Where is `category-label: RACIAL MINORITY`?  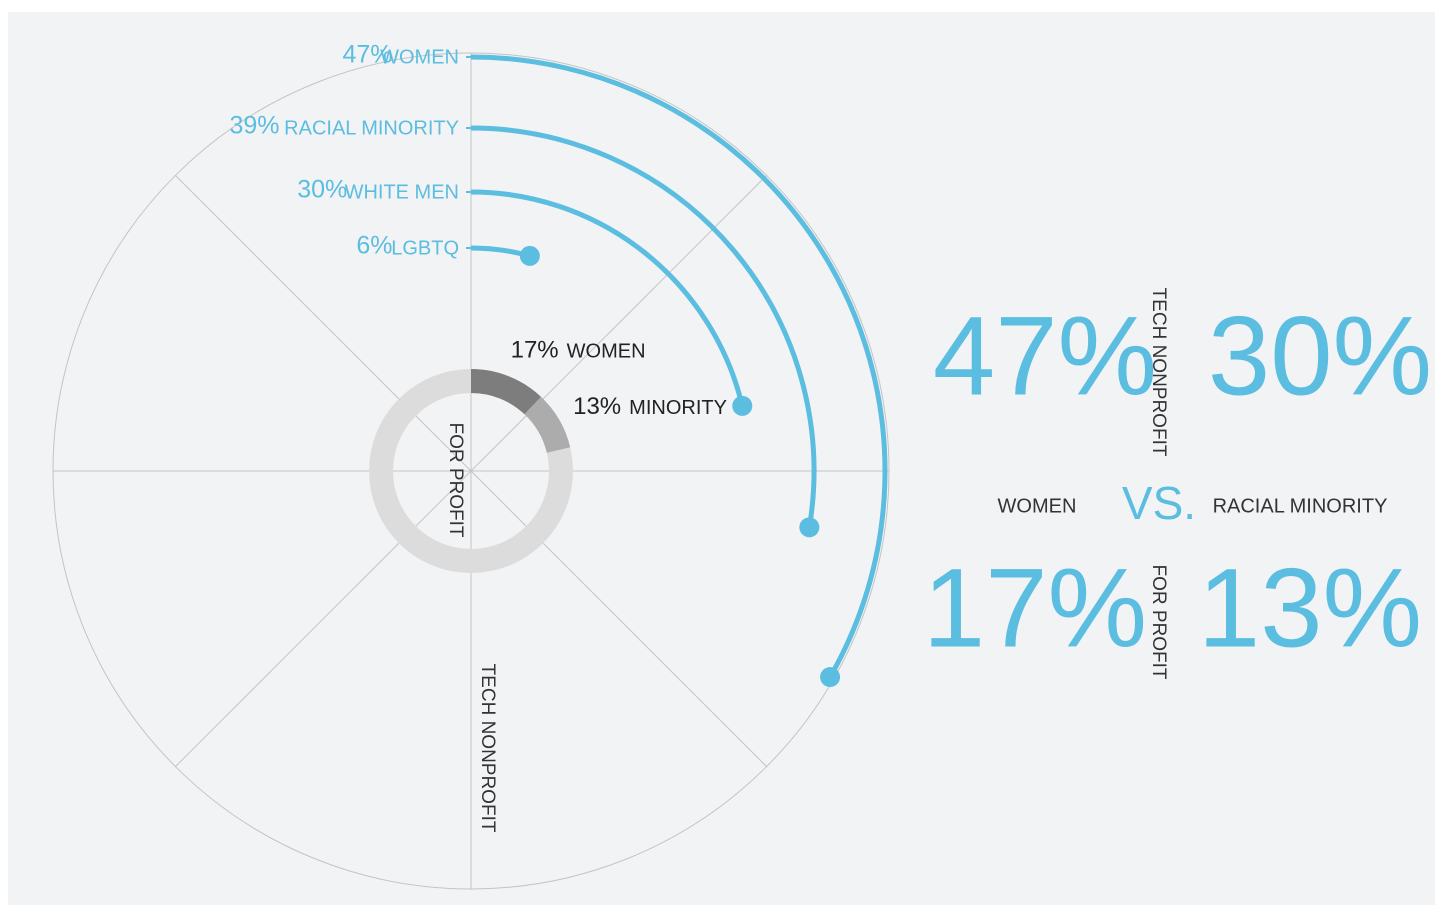 category-label: RACIAL MINORITY is located at coordinates (371, 128).